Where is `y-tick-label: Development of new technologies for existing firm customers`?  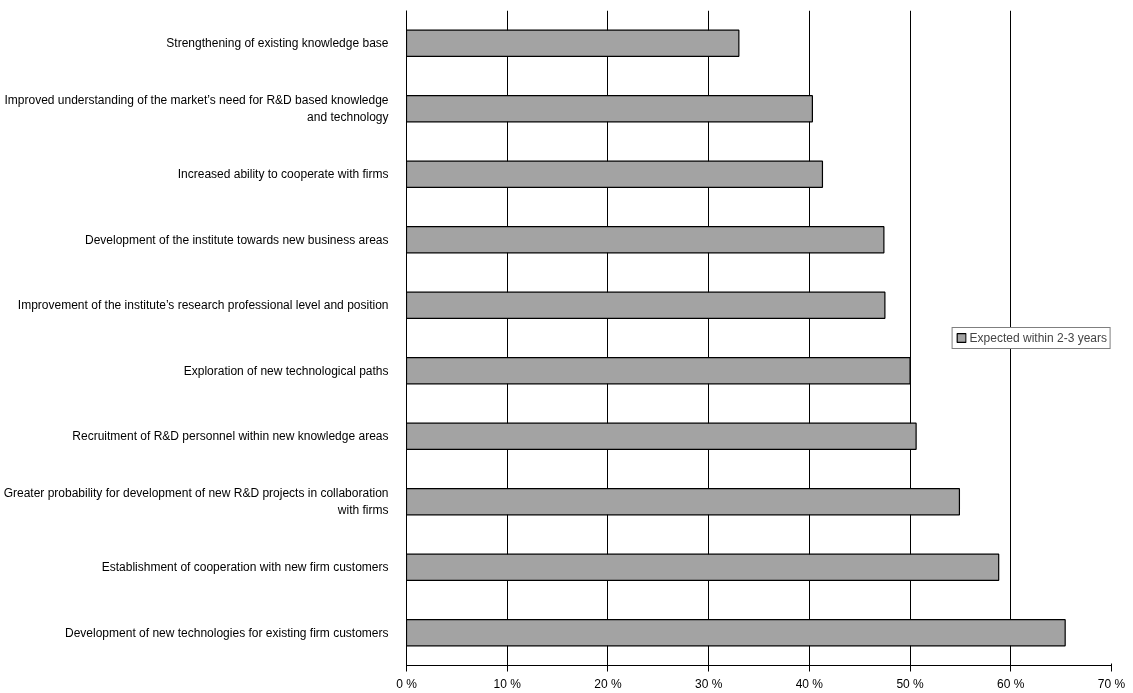
y-tick-label: Development of new technologies for existing firm customers is located at coordinates (227, 632).